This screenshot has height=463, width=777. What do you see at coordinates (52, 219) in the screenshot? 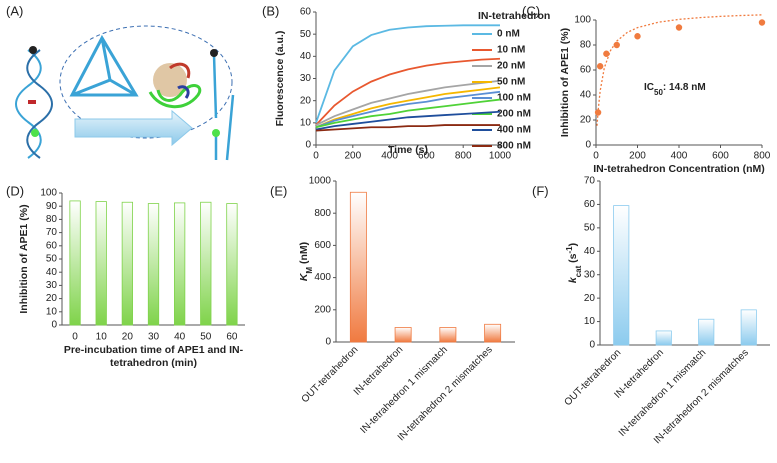
I see `y-tick-label: 80` at bounding box center [52, 219].